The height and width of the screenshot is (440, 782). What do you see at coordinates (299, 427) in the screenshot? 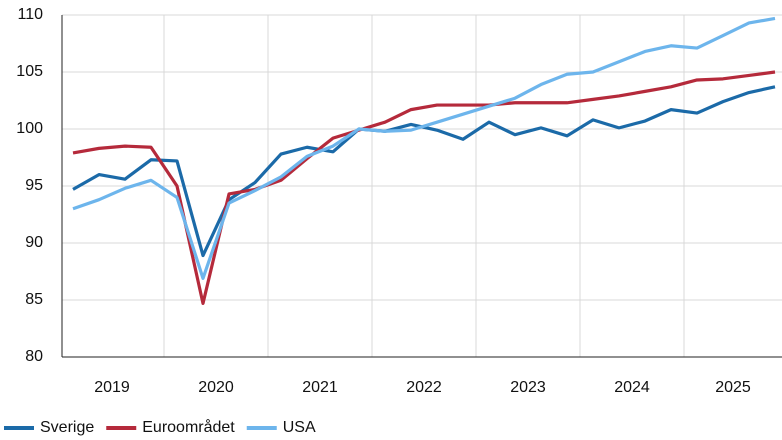
I see `legend-label: USA` at bounding box center [299, 427].